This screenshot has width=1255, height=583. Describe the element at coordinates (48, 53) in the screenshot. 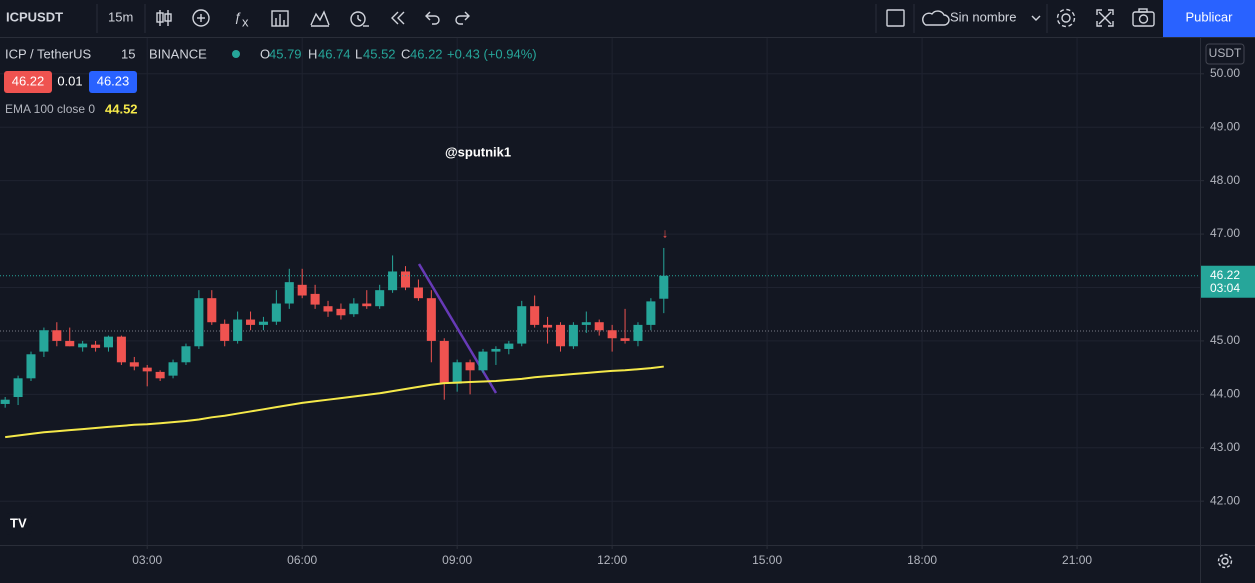

I see `legend-symbol: ICP / TetherUS` at that location.